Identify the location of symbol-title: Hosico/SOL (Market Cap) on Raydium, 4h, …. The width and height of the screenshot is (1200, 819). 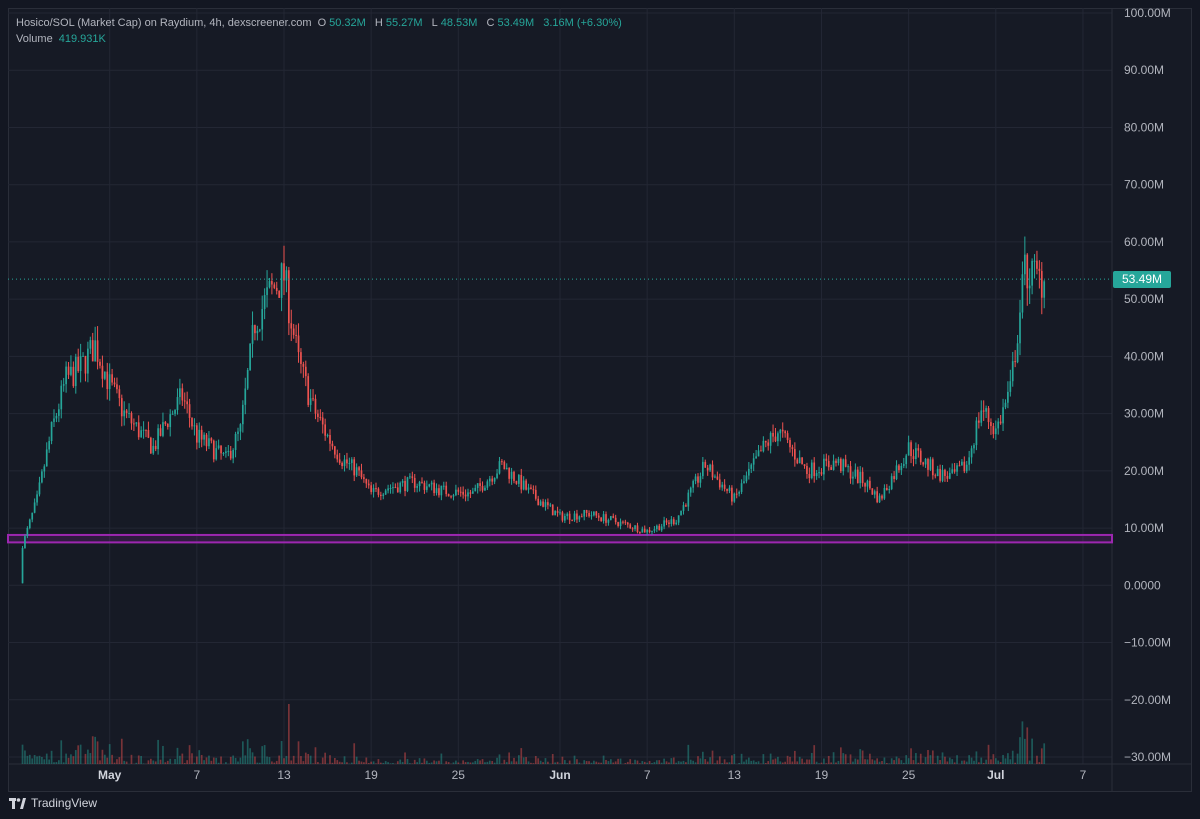
(164, 23).